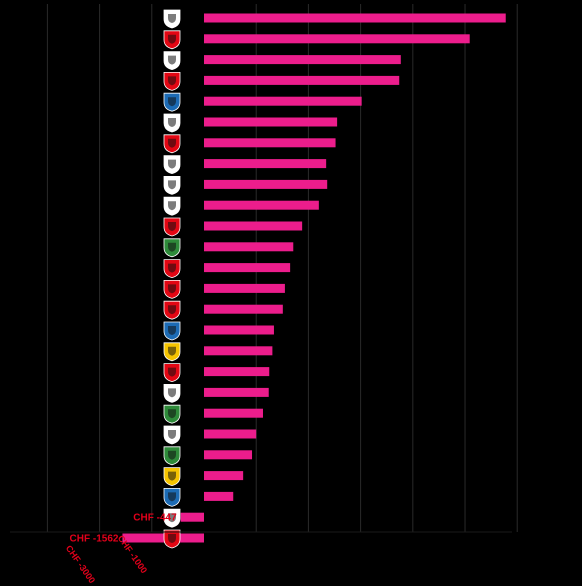 This screenshot has height=586, width=582. I want to click on aargau-crest-icon, so click(172, 518).